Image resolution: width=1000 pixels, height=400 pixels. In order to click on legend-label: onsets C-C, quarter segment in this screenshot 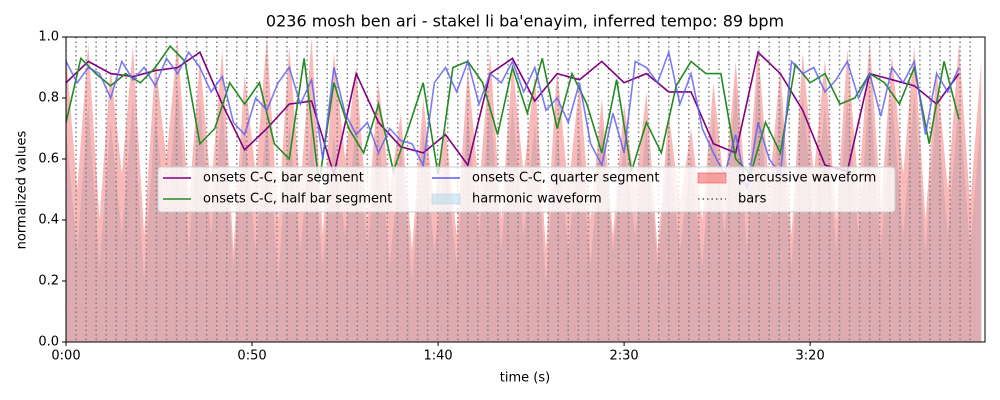, I will do `click(565, 178)`.